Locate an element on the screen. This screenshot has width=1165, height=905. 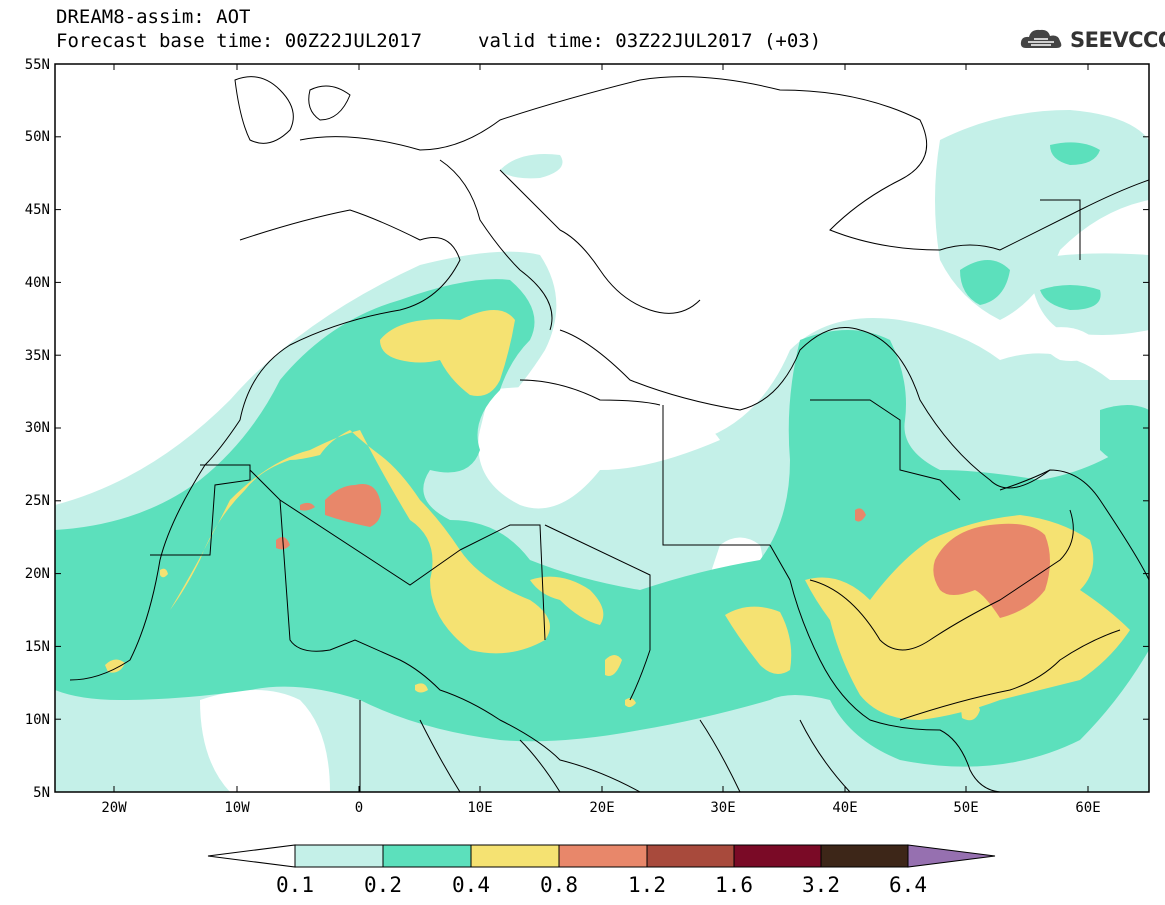
lon-label: 20E is located at coordinates (601, 808).